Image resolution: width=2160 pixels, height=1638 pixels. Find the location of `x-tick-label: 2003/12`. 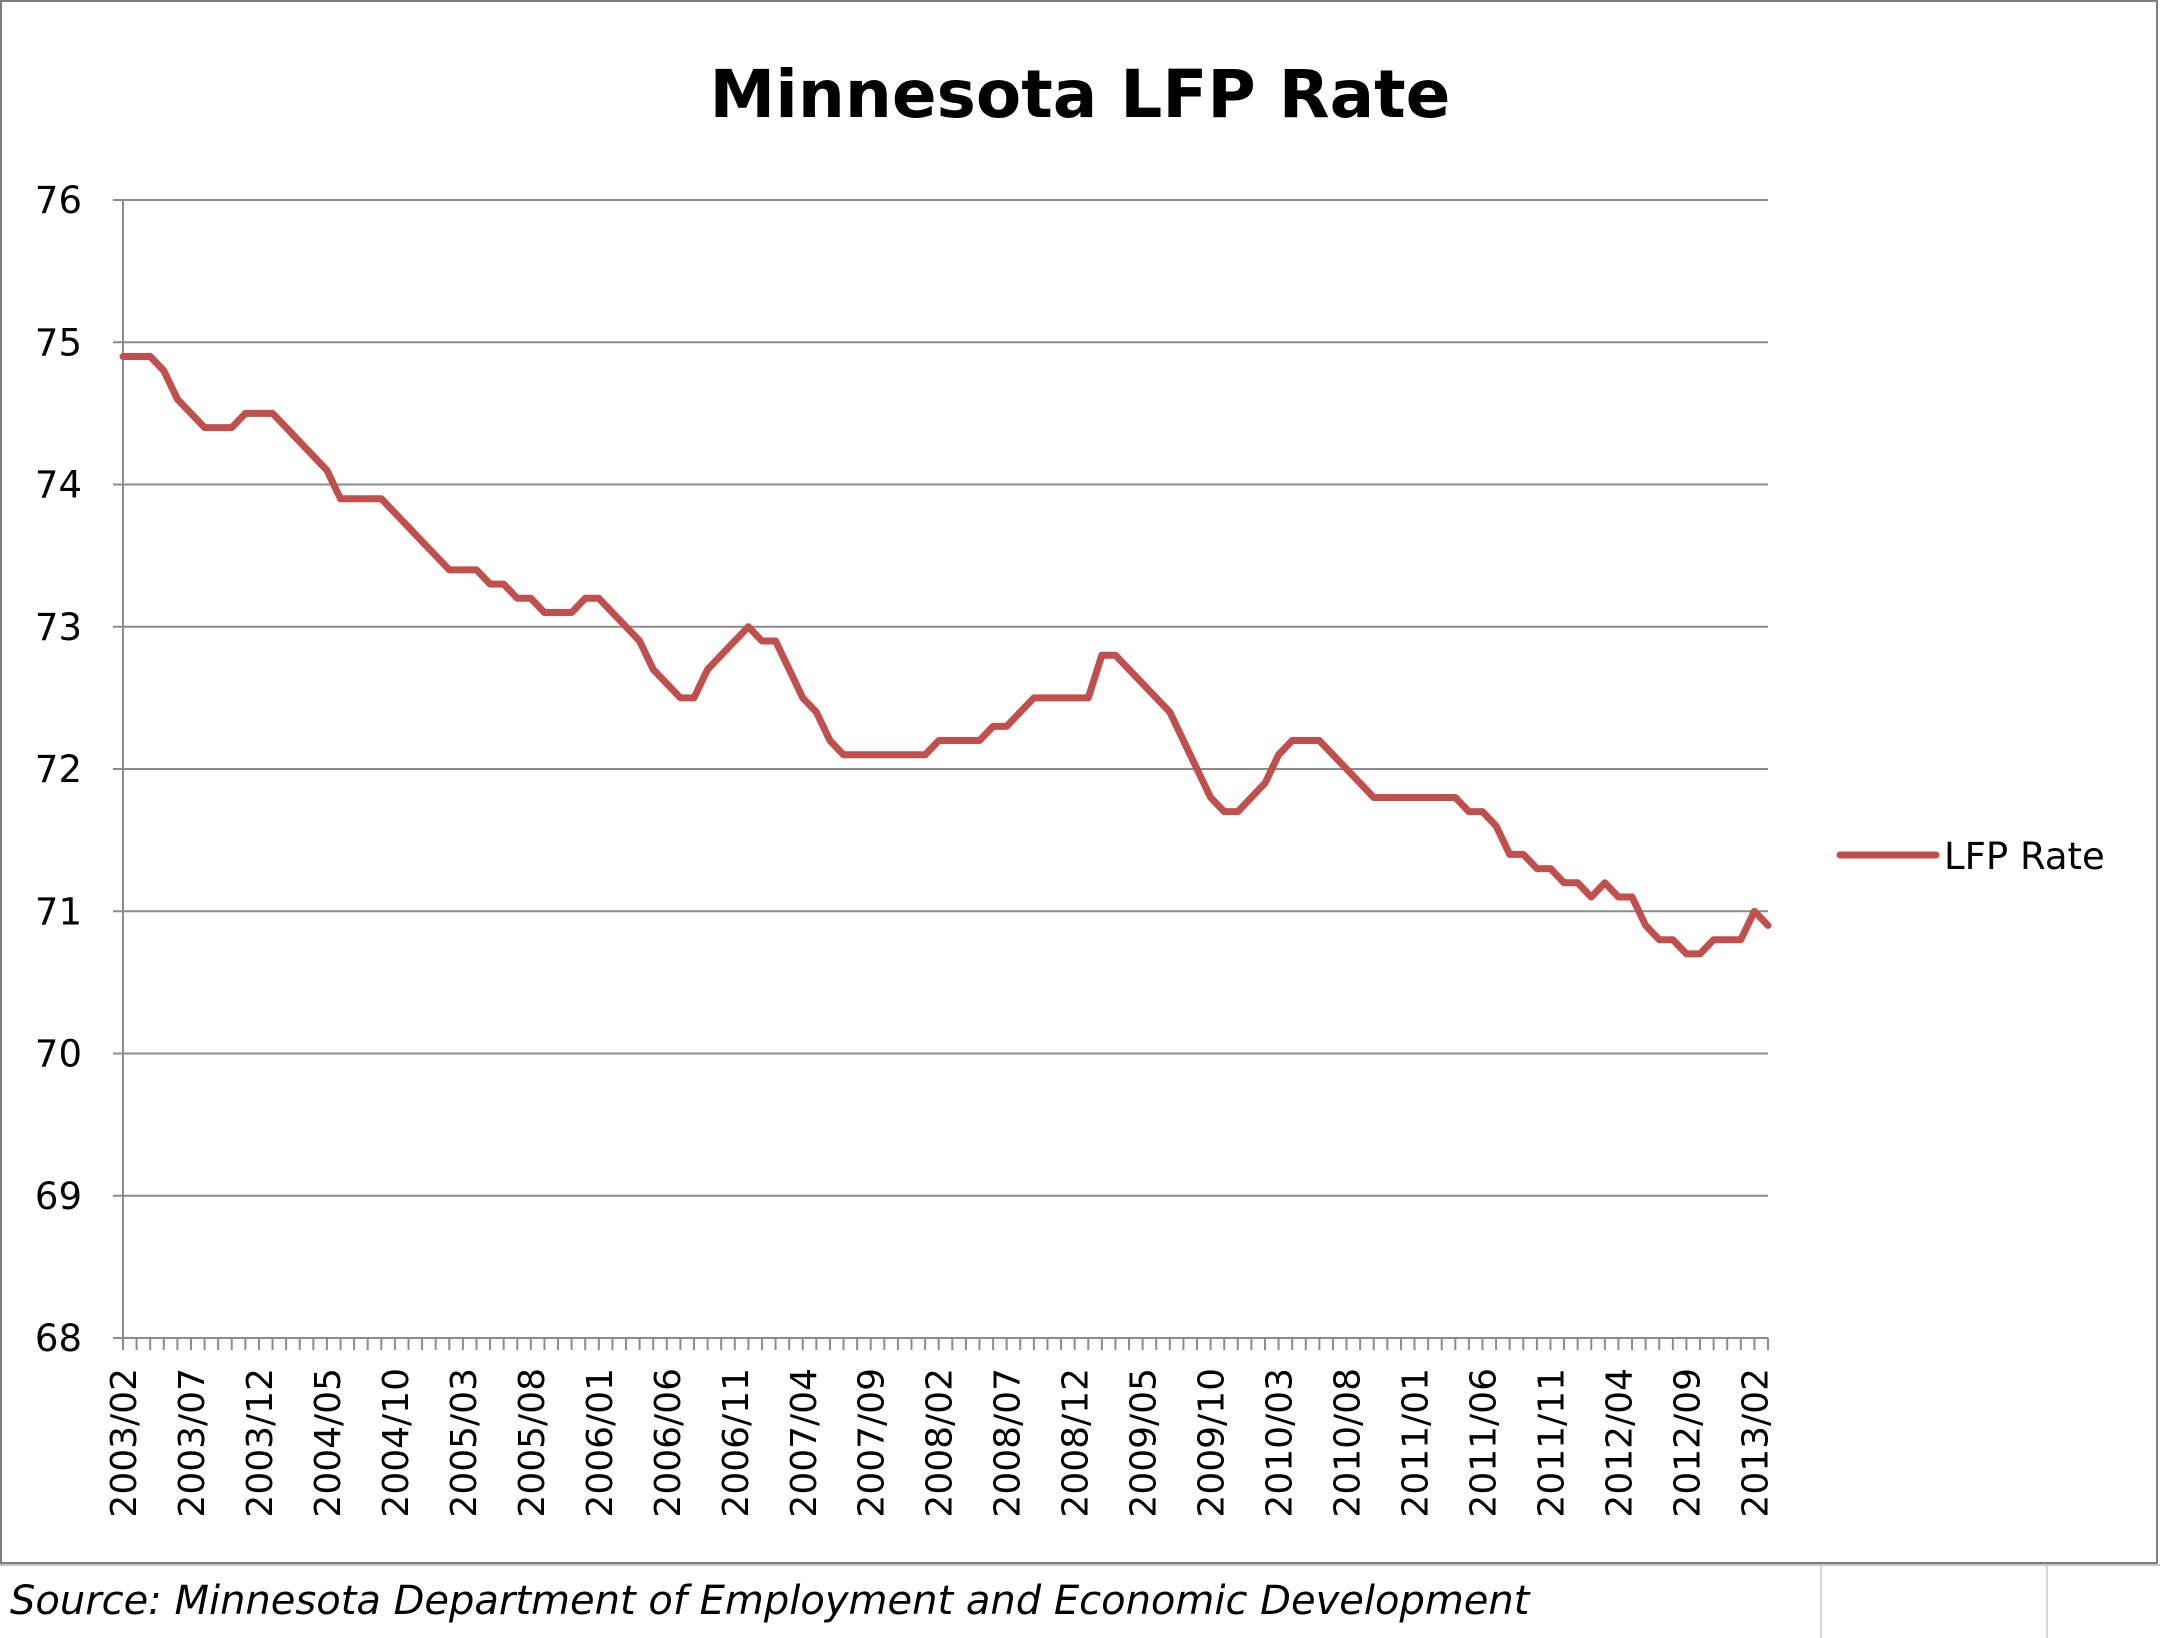

x-tick-label: 2003/12 is located at coordinates (260, 1443).